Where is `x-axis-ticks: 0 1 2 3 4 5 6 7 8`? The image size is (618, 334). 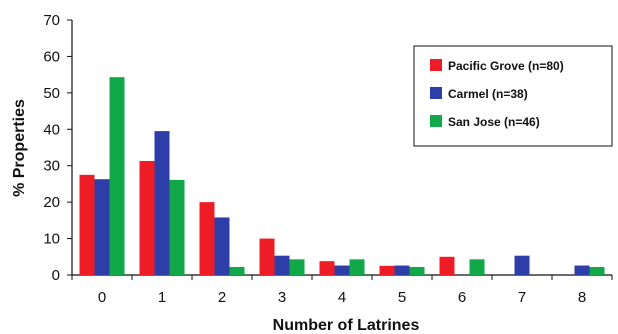 x-axis-ticks: 0 1 2 3 4 5 6 7 8 is located at coordinates (342, 290).